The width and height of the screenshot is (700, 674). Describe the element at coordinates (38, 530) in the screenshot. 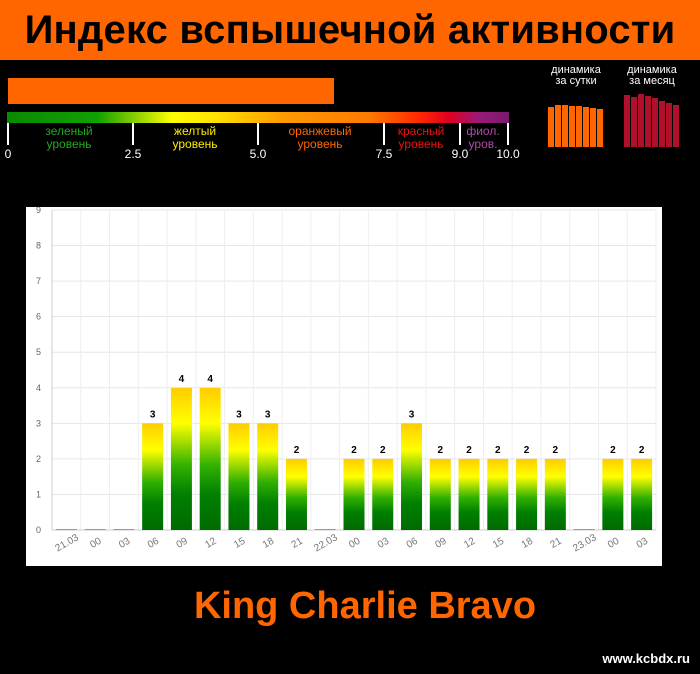

I see `y-tick-label: 0` at that location.